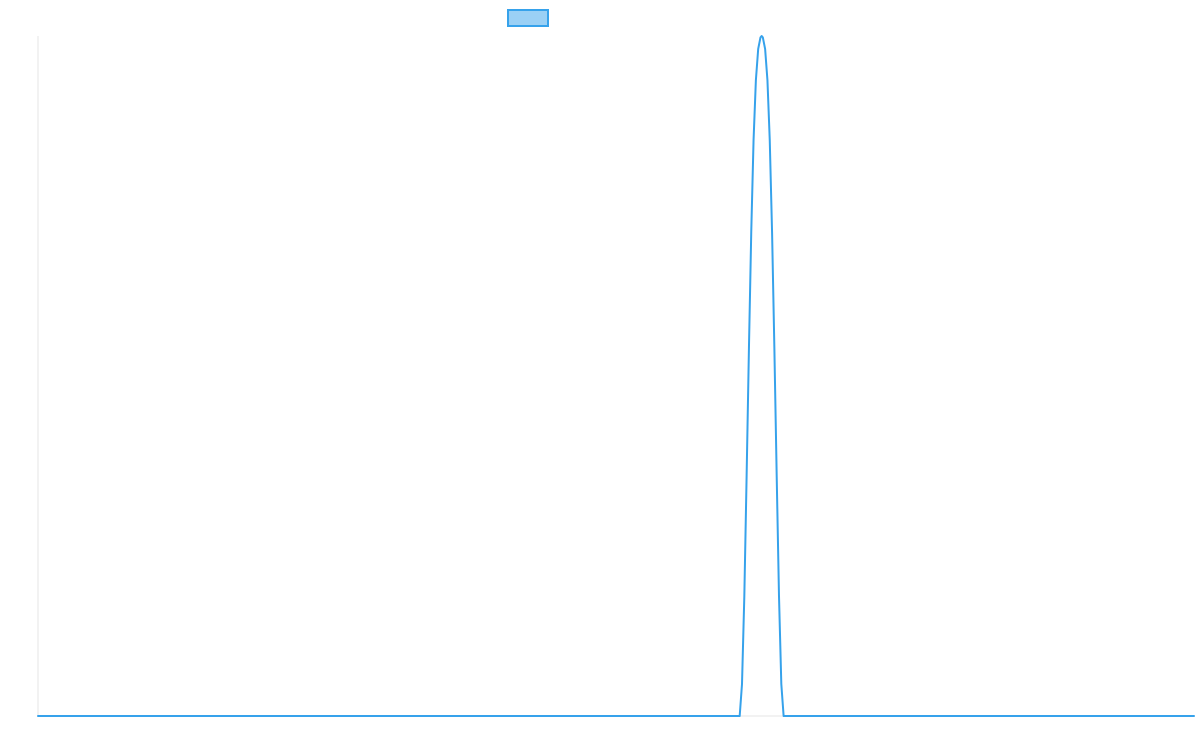 This screenshot has width=1200, height=750. I want to click on legend, so click(528, 18).